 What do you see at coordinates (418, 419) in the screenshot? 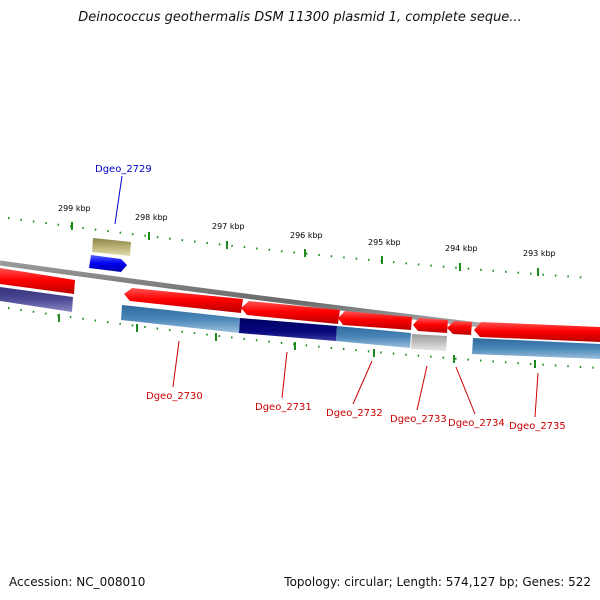
I see `gene-label: Dgeo_2733` at bounding box center [418, 419].